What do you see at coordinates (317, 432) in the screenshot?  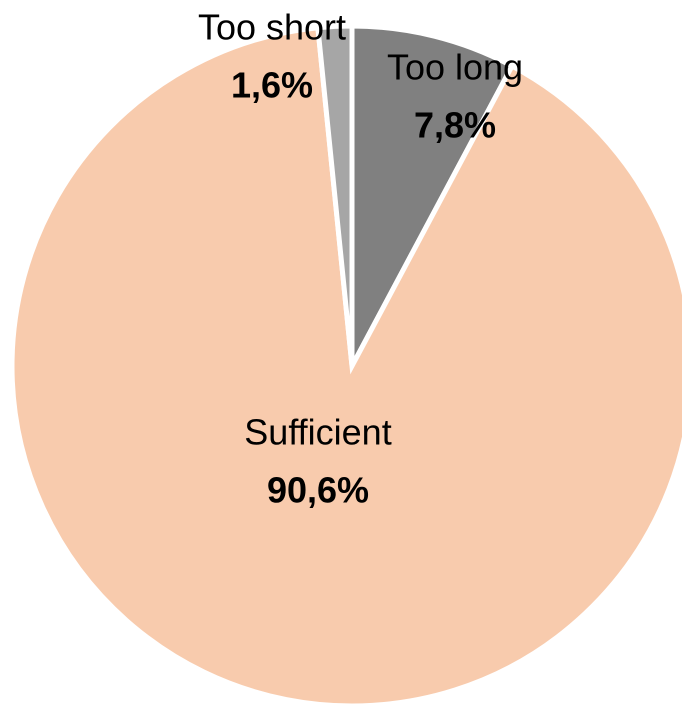 I see `slice-label: Sufficient` at bounding box center [317, 432].